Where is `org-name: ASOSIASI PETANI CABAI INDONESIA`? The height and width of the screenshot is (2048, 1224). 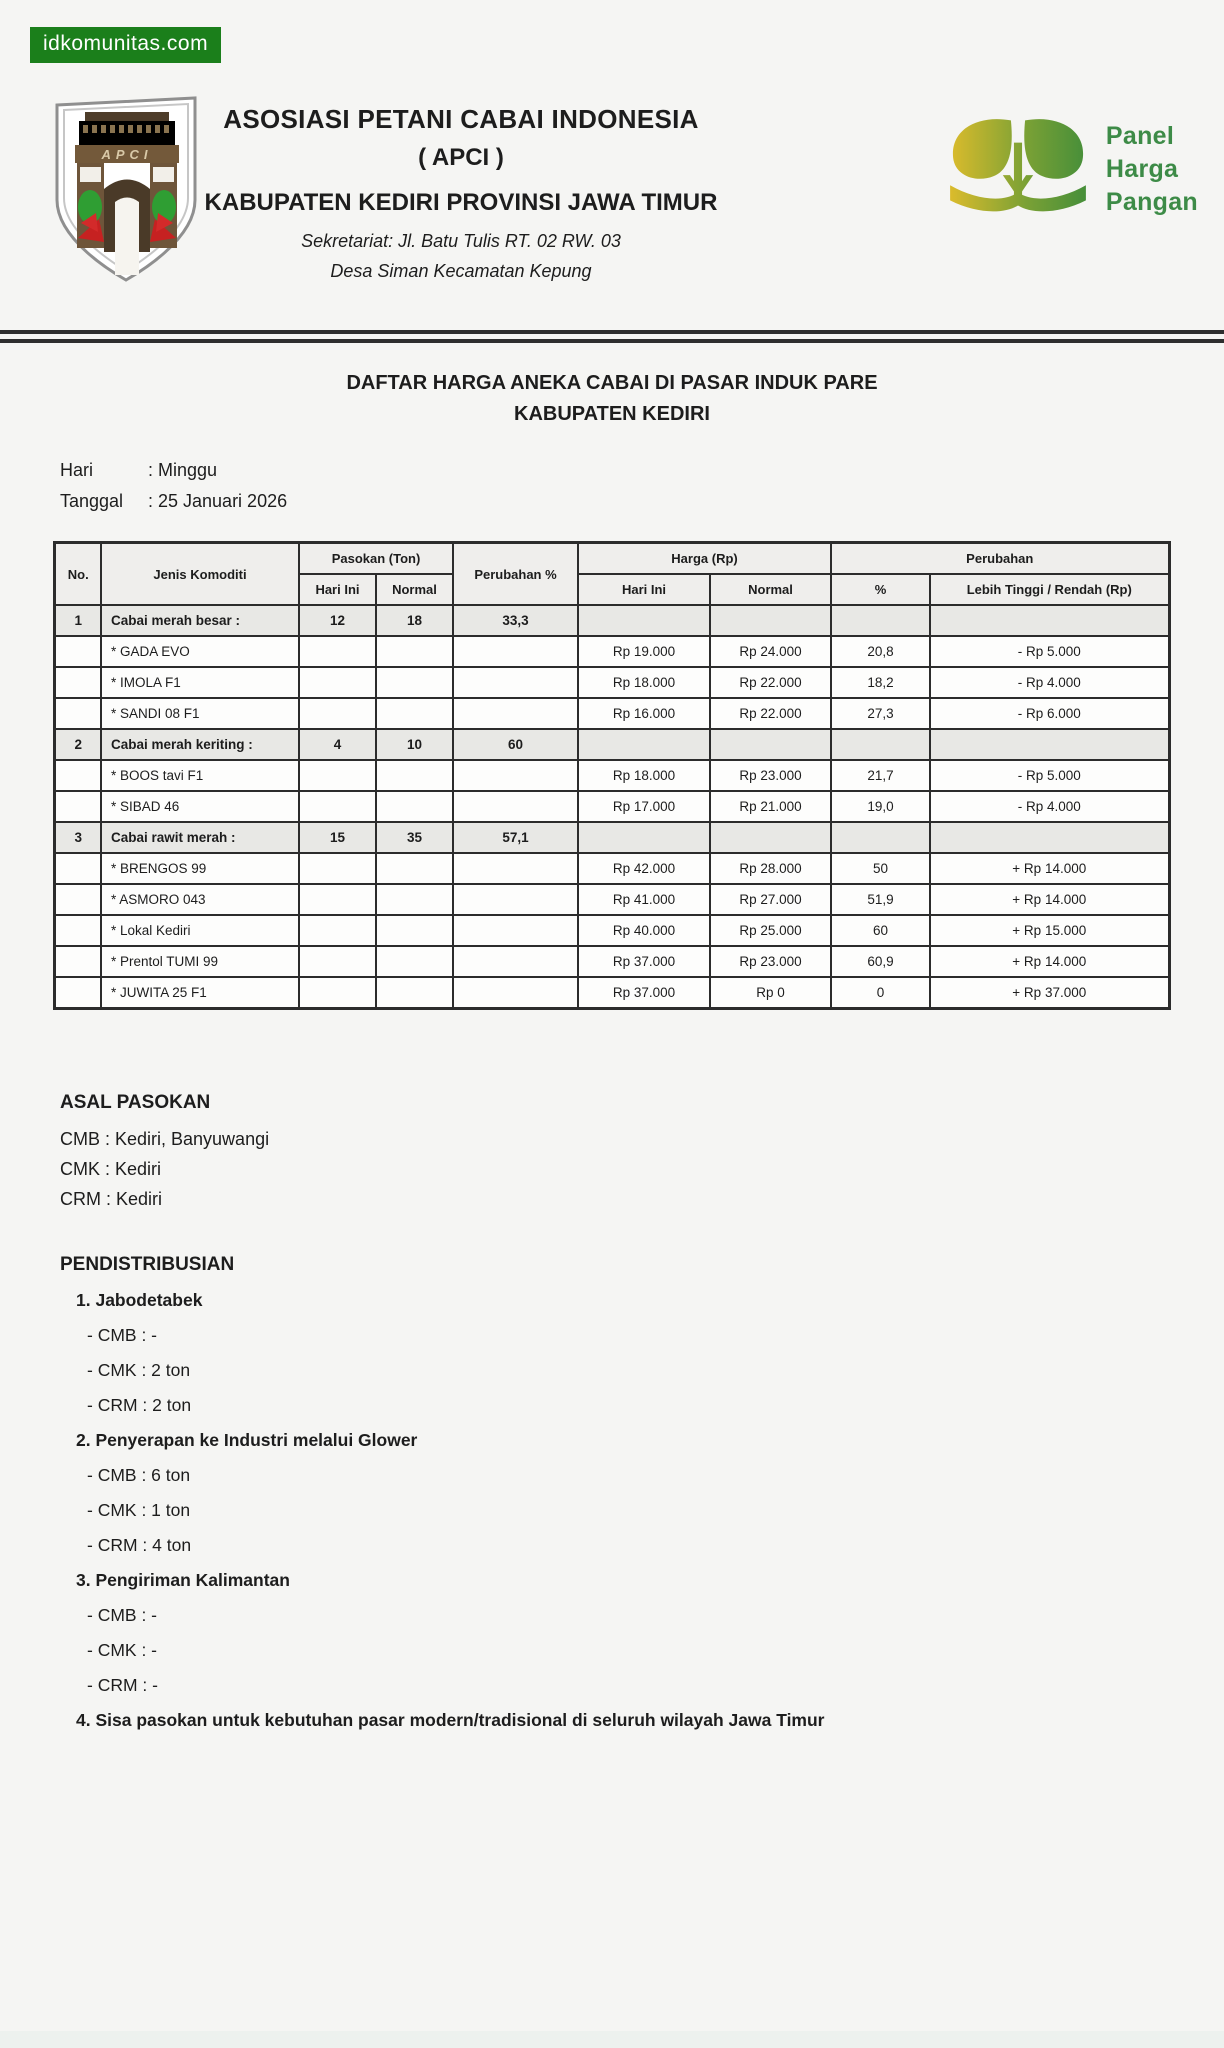 org-name: ASOSIASI PETANI CABAI INDONESIA is located at coordinates (461, 119).